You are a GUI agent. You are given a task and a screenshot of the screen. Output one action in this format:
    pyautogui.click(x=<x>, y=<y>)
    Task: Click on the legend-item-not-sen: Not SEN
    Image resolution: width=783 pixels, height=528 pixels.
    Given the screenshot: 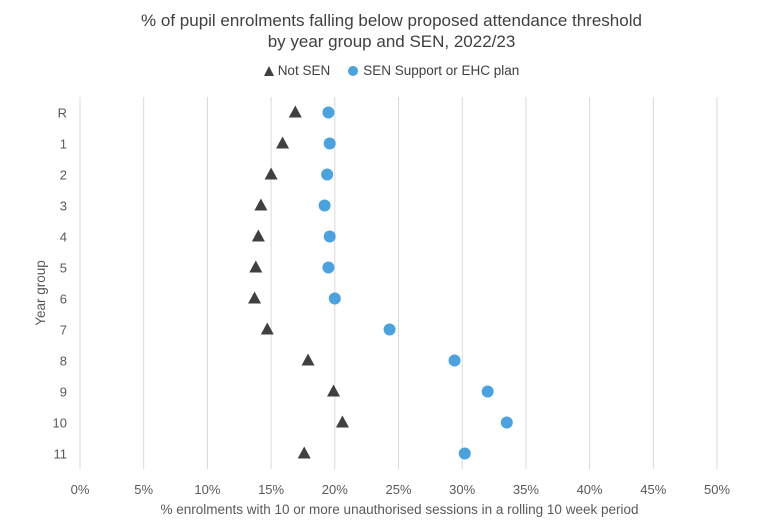 What is the action you would take?
    pyautogui.click(x=297, y=70)
    